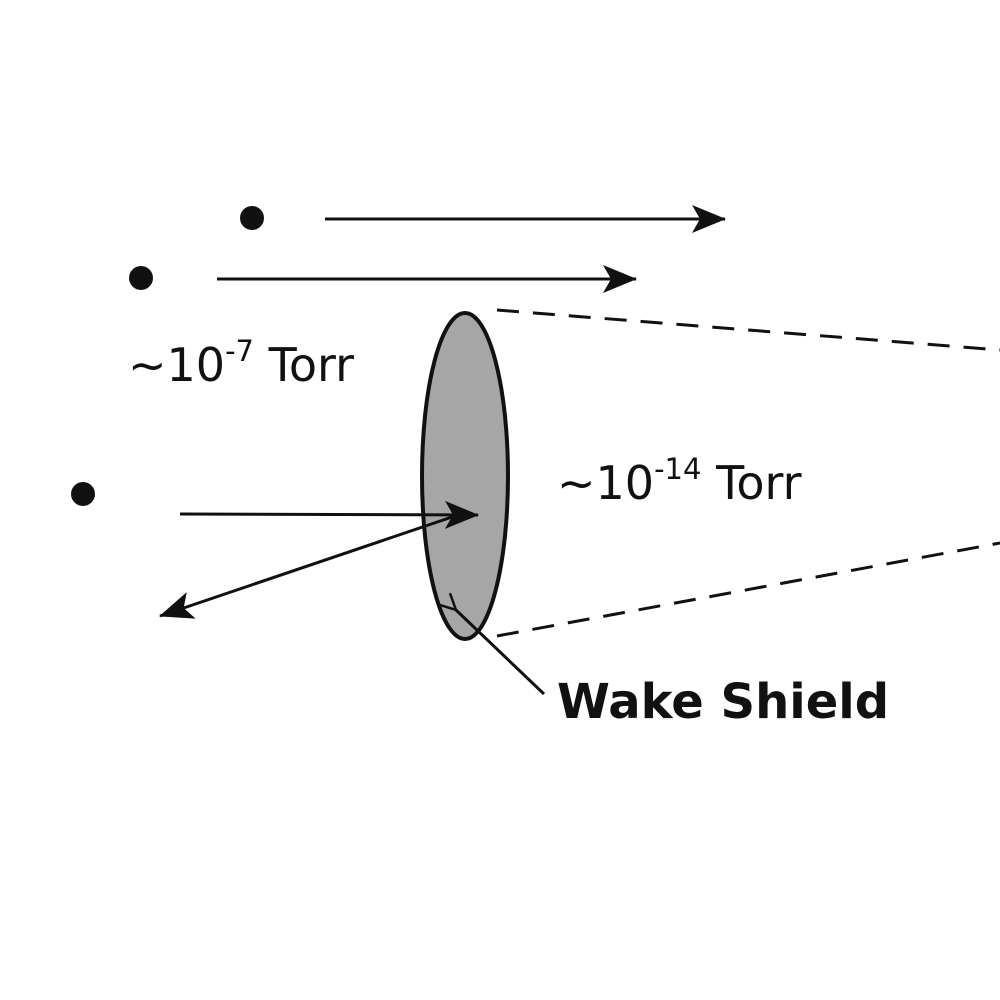 The width and height of the screenshot is (1000, 1000). What do you see at coordinates (605, 483) in the screenshot?
I see `wake-pressure-base: ~10` at bounding box center [605, 483].